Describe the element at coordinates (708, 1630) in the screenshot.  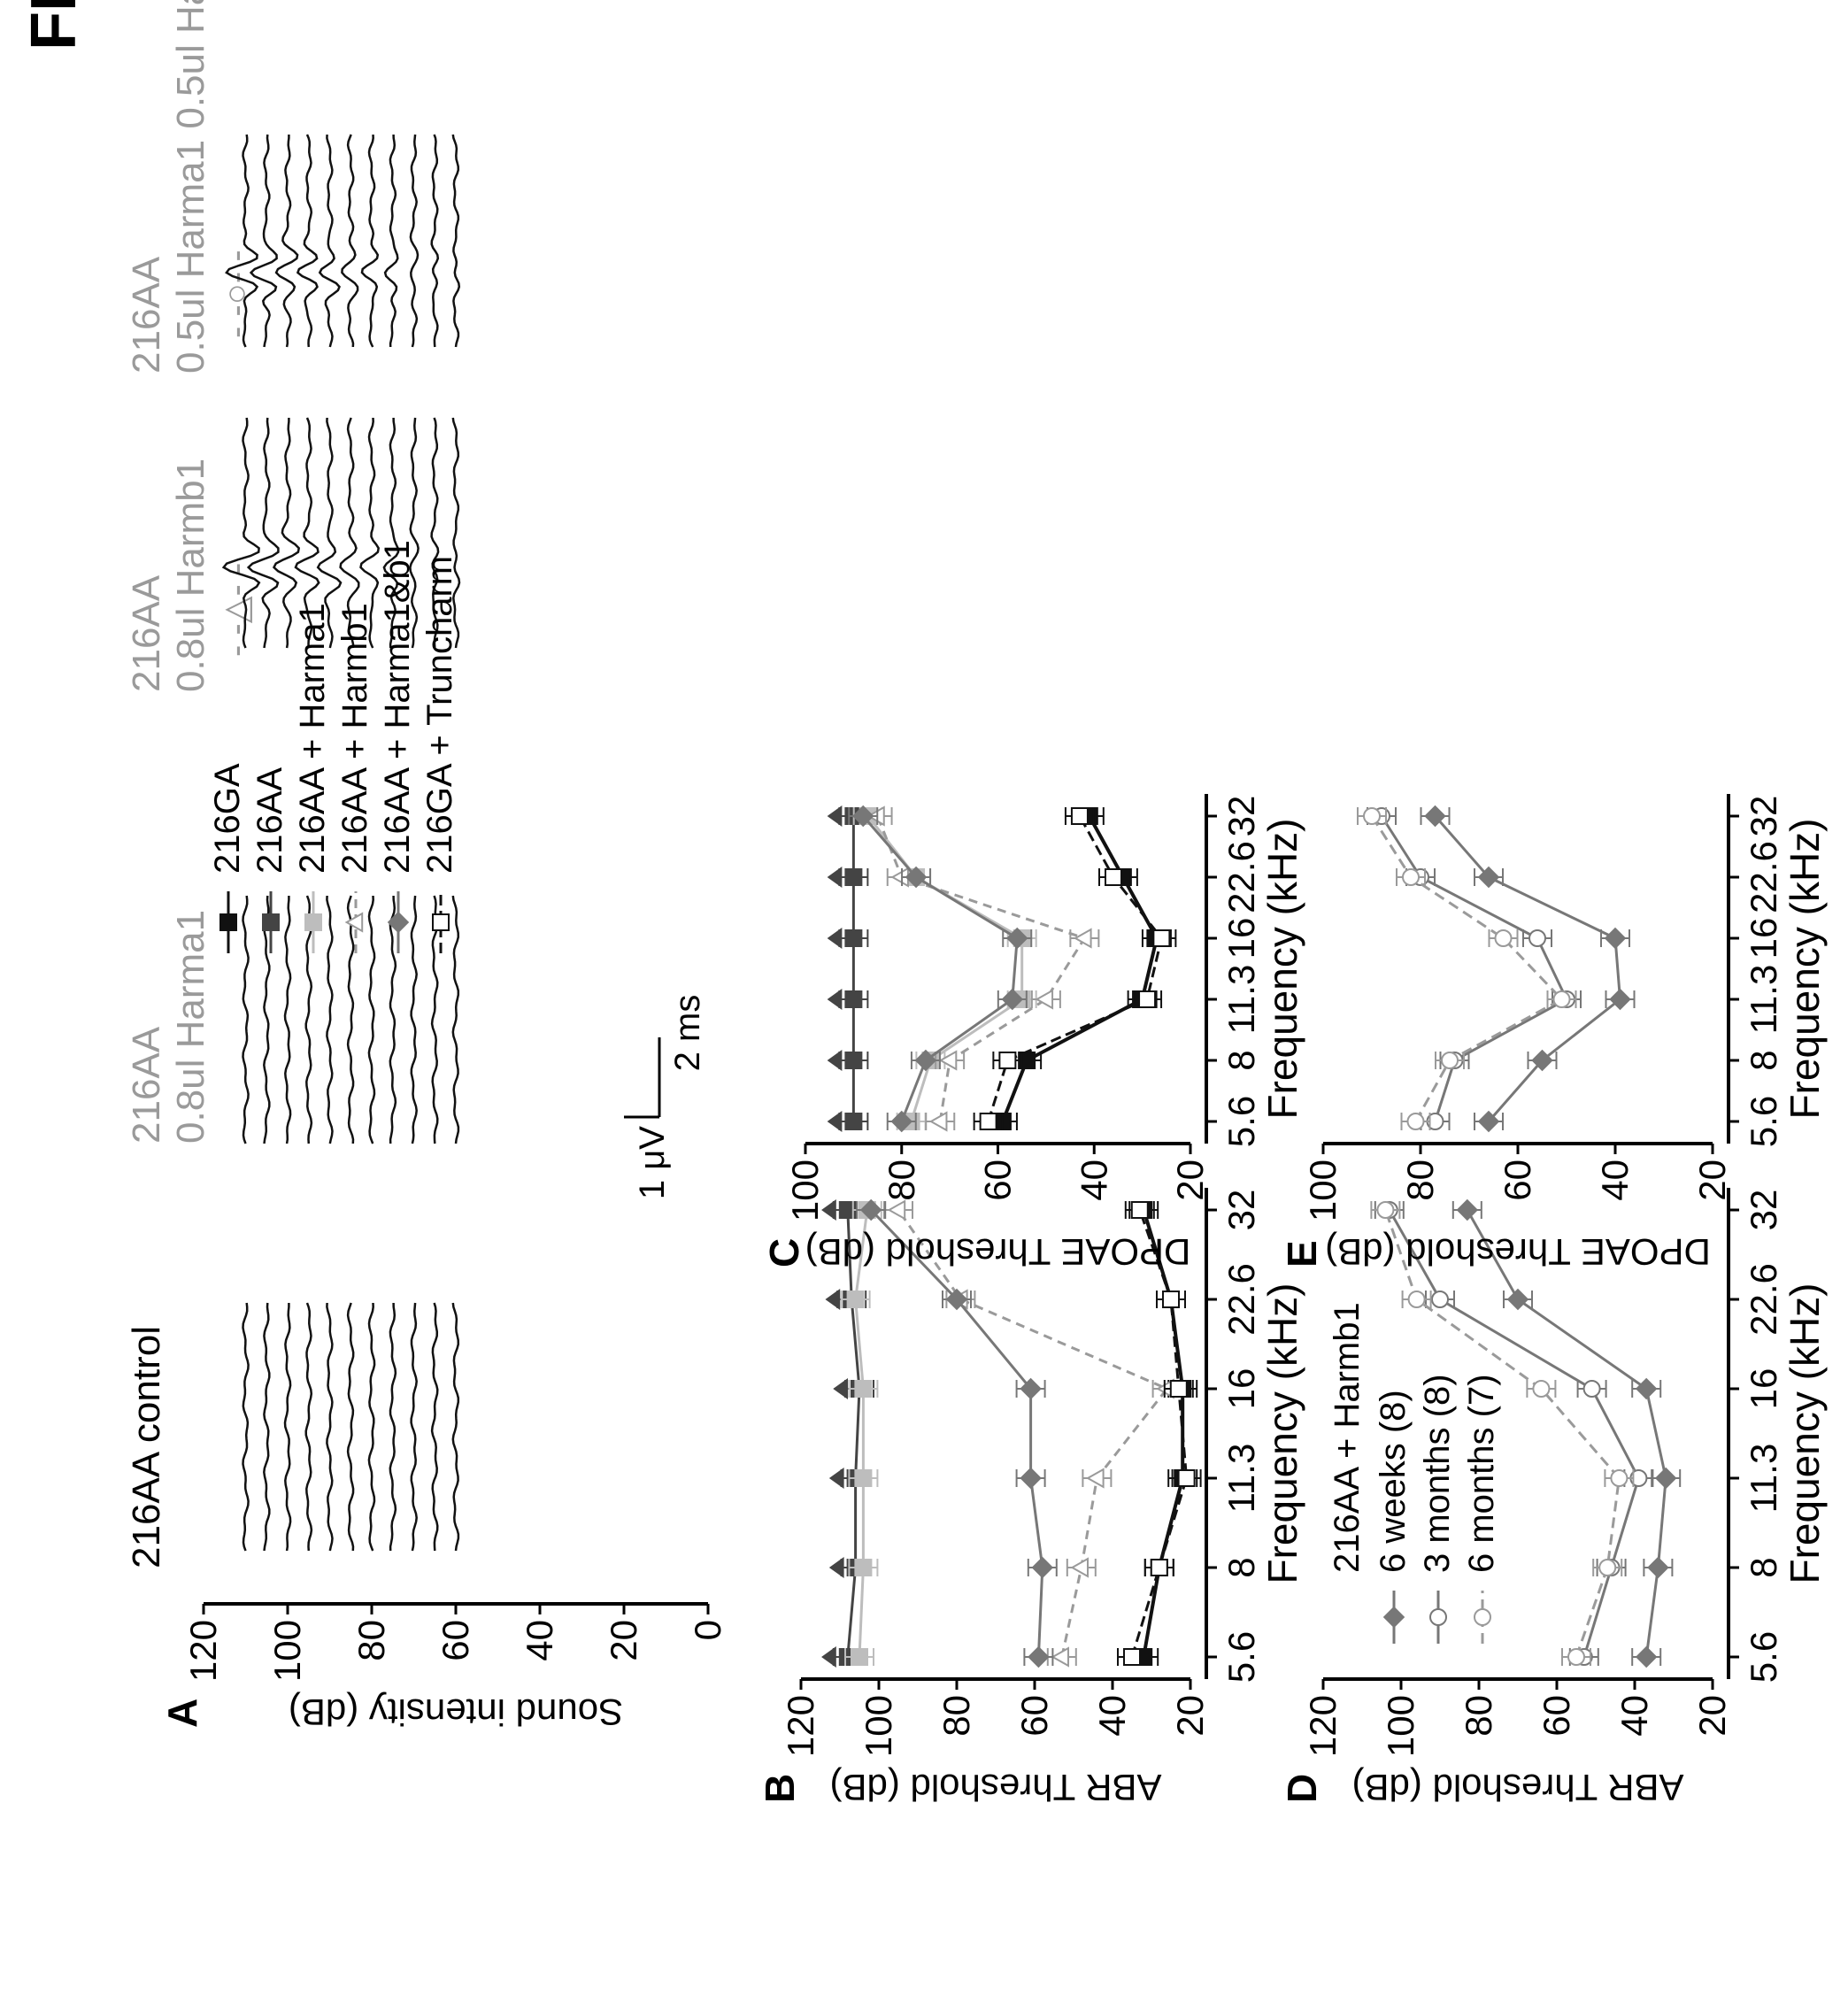
I see `a-y-tick-label: 0` at that location.